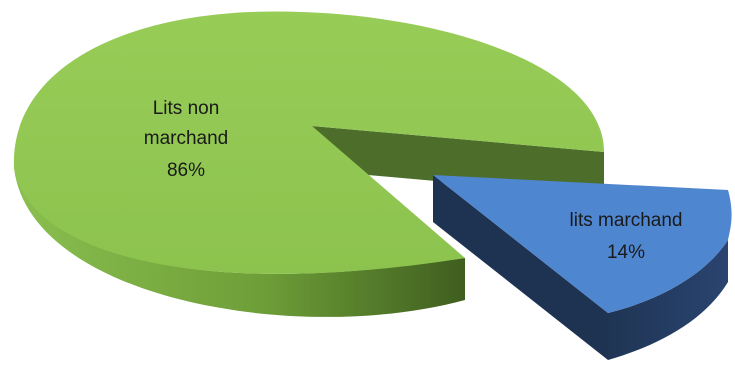  I want to click on data-label-lits-marchand-line1: lits marchand, so click(626, 220).